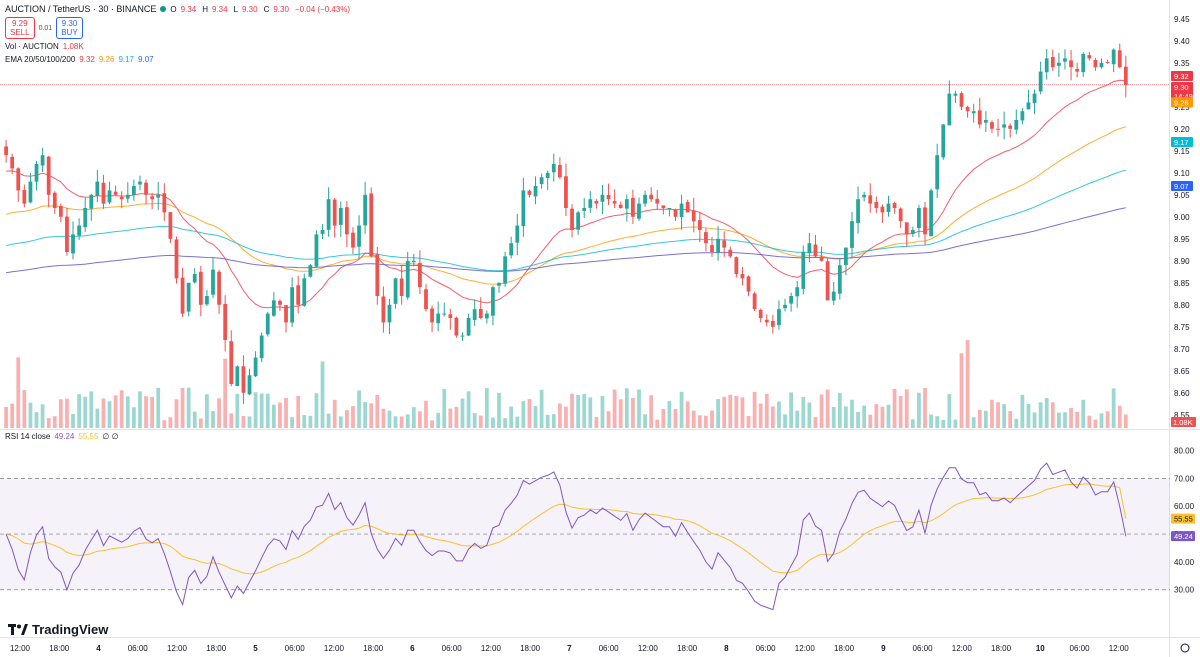  What do you see at coordinates (412, 648) in the screenshot?
I see `time-axis-label: 6` at bounding box center [412, 648].